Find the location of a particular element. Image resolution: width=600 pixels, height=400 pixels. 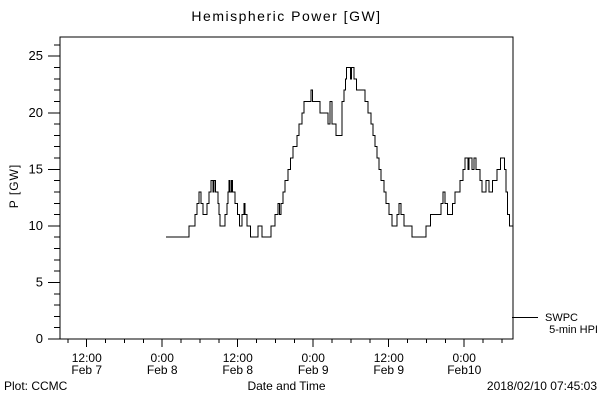

chart-title: Hemispheric Power [GW] is located at coordinates (286, 16).